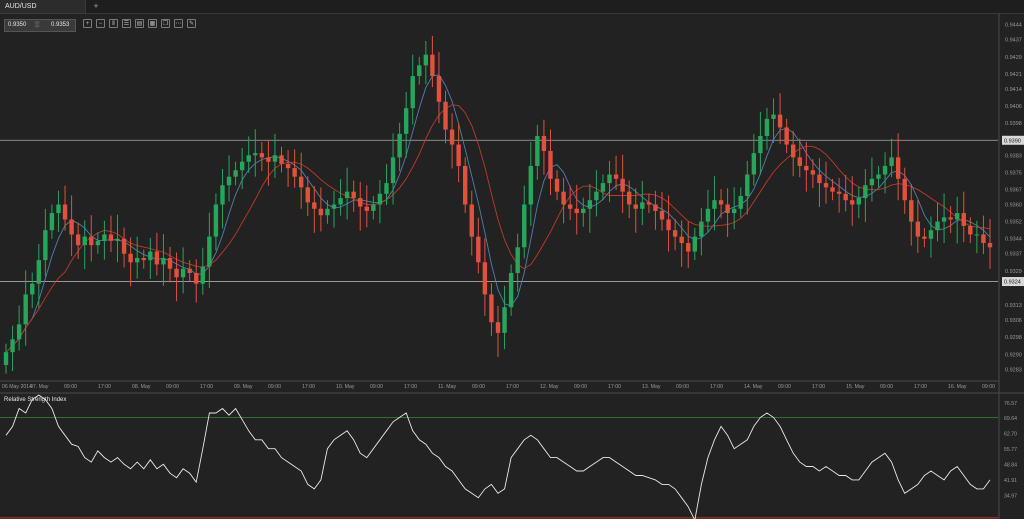  I want to click on price-tick-label: 0.9306, so click(1013, 321).